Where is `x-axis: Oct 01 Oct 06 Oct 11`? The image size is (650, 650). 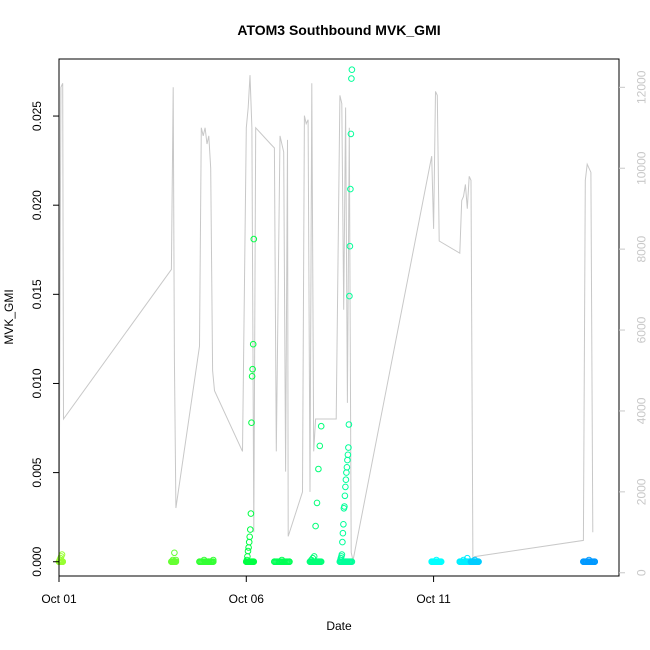 x-axis: Oct 01 Oct 06 Oct 11 is located at coordinates (246, 590).